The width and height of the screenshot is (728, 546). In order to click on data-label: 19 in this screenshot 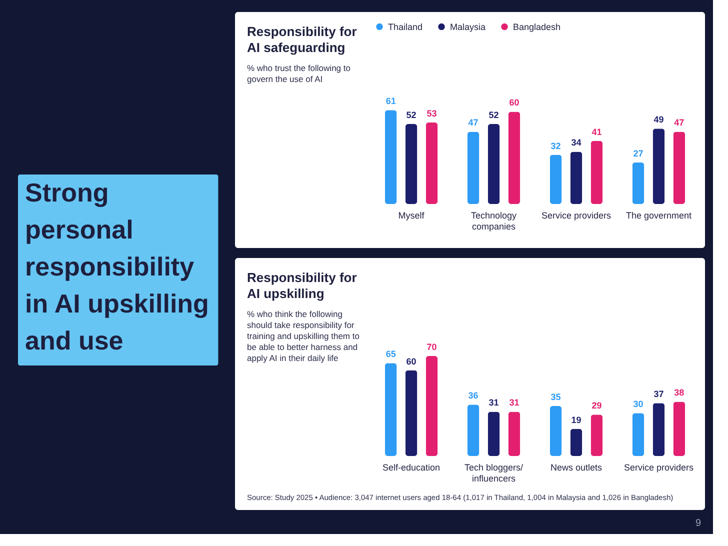, I will do `click(576, 419)`.